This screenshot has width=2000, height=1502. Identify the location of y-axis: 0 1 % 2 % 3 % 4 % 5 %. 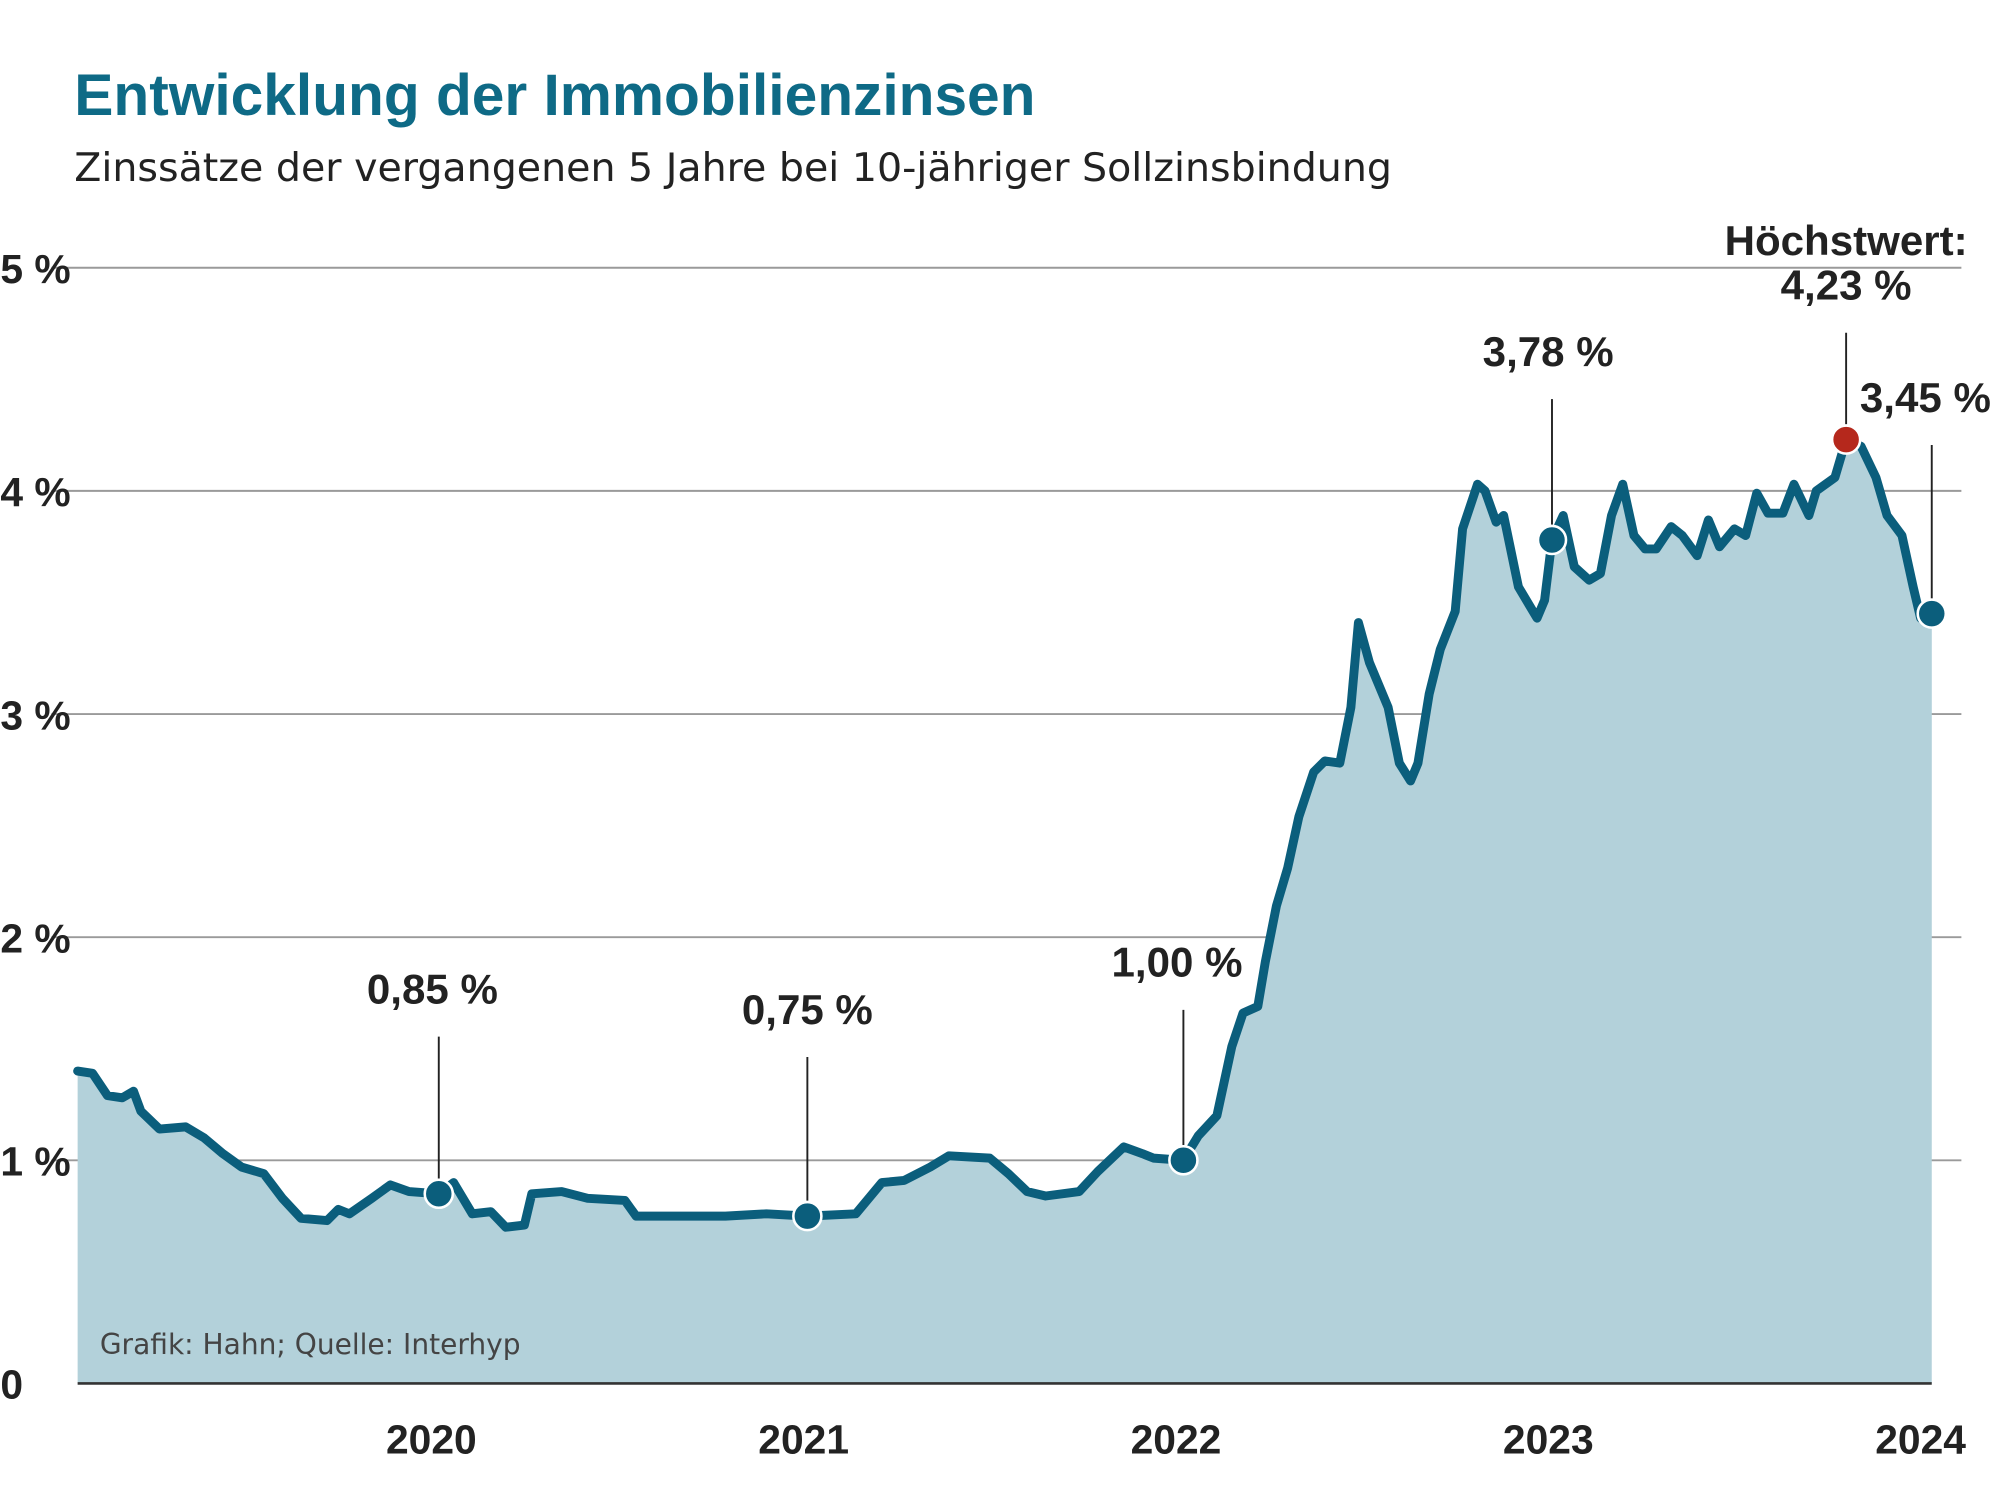
(35, 827).